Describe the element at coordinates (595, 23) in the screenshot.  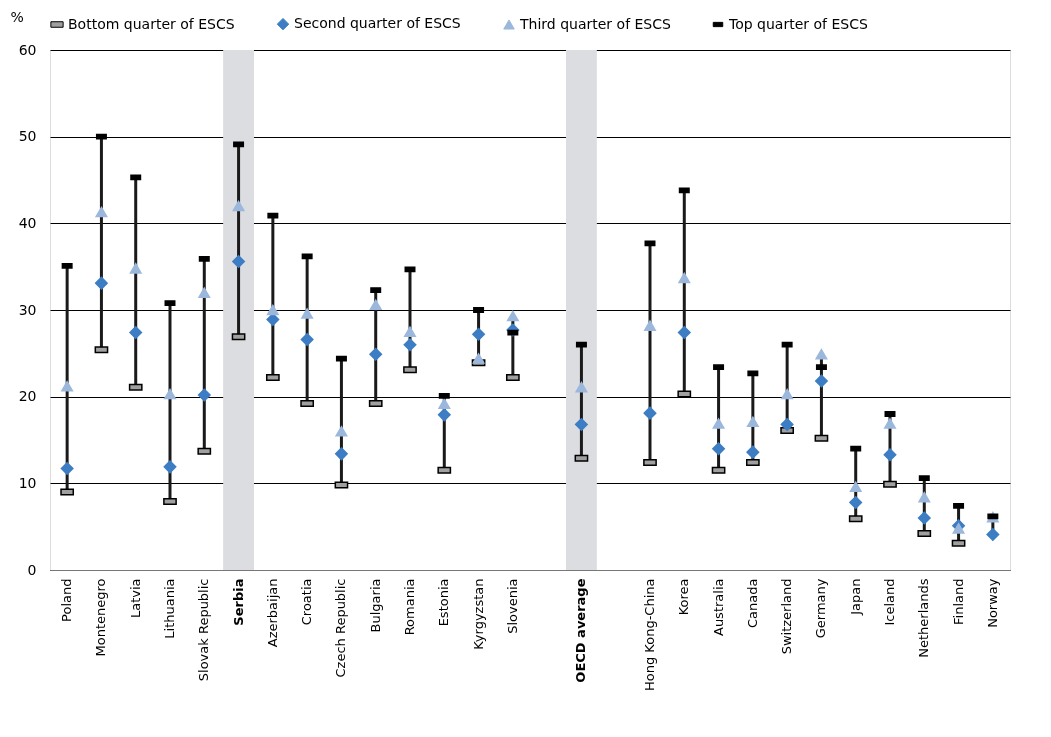
I see `legend-label: Third quarter of ESCS` at that location.